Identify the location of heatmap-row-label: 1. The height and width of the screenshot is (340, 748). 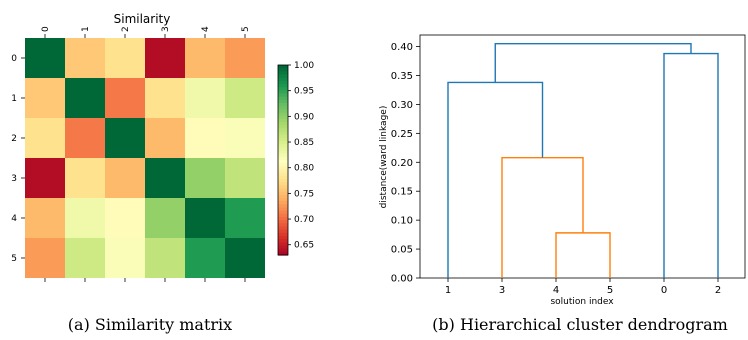
(14, 99).